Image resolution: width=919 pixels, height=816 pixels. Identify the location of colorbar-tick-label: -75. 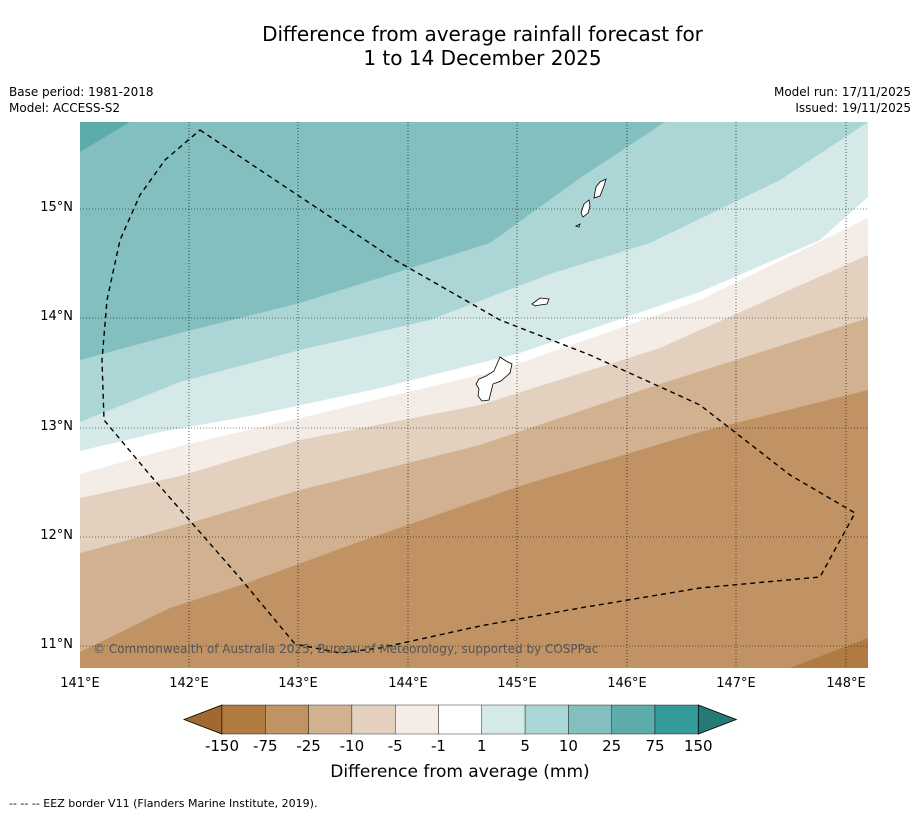
(265, 746).